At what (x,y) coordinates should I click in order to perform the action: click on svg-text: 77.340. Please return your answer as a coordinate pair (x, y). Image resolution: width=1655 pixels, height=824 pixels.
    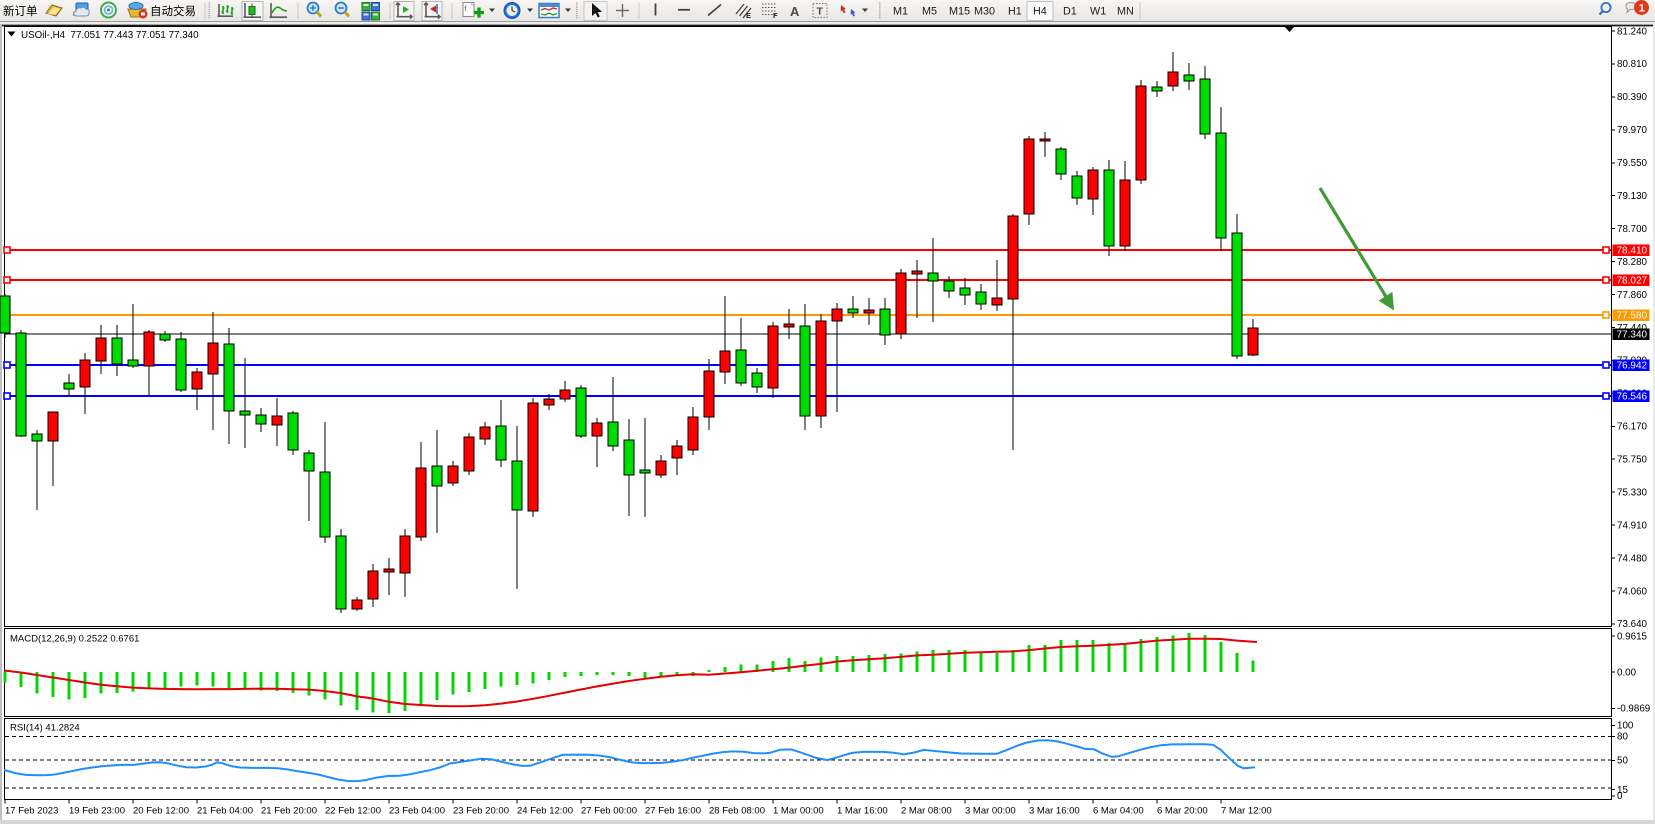
    Looking at the image, I should click on (1632, 335).